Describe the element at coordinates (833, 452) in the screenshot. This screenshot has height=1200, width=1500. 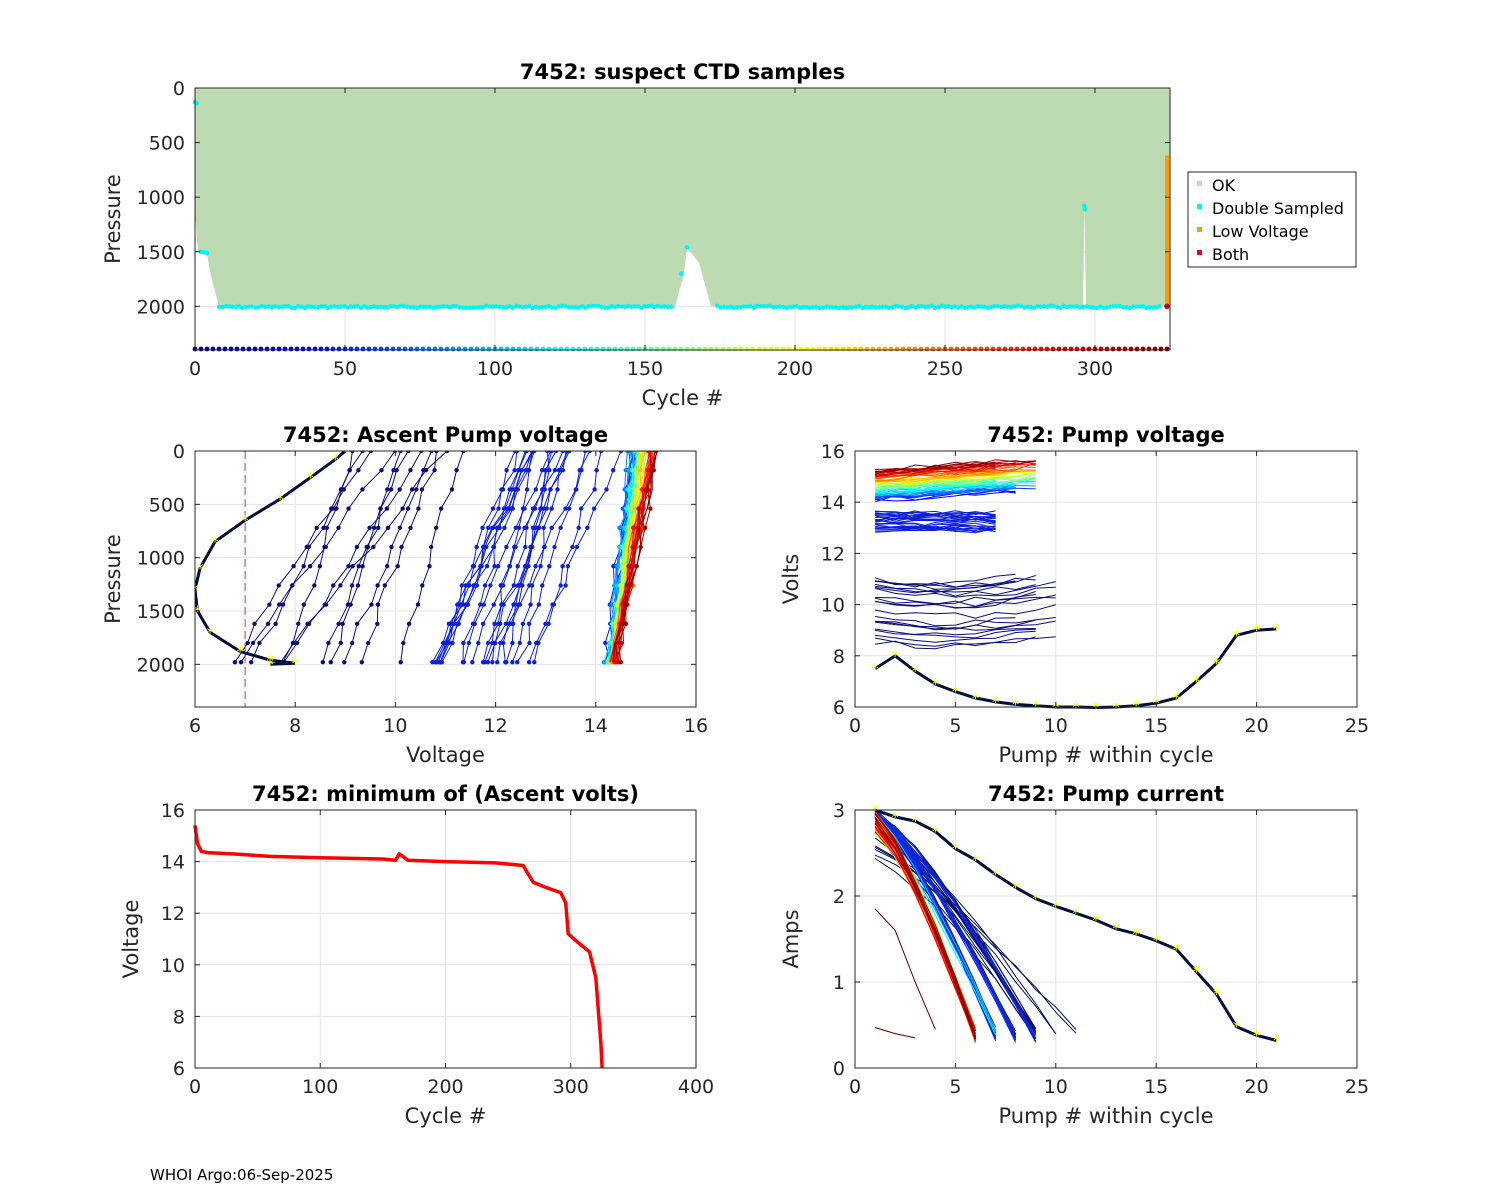
I see `pv-ytick-label: 16` at that location.